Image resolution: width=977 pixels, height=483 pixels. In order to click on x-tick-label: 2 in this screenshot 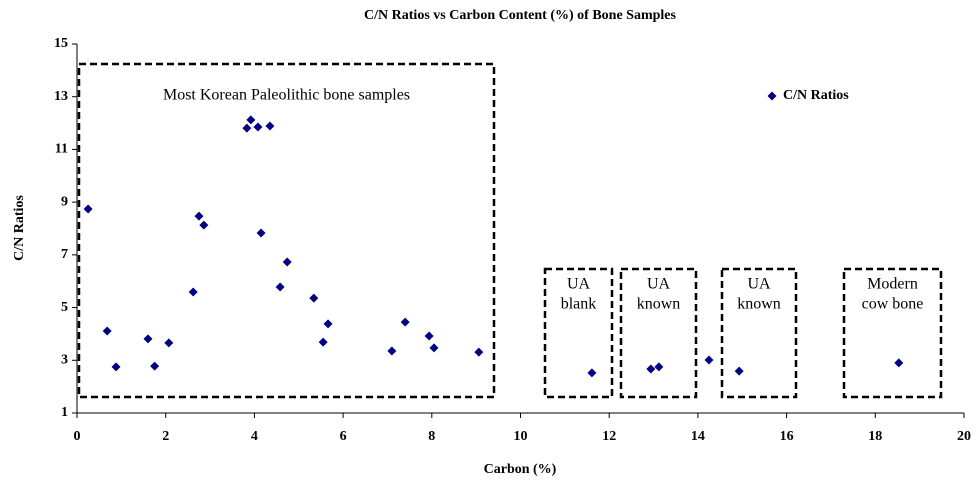, I will do `click(165, 436)`.